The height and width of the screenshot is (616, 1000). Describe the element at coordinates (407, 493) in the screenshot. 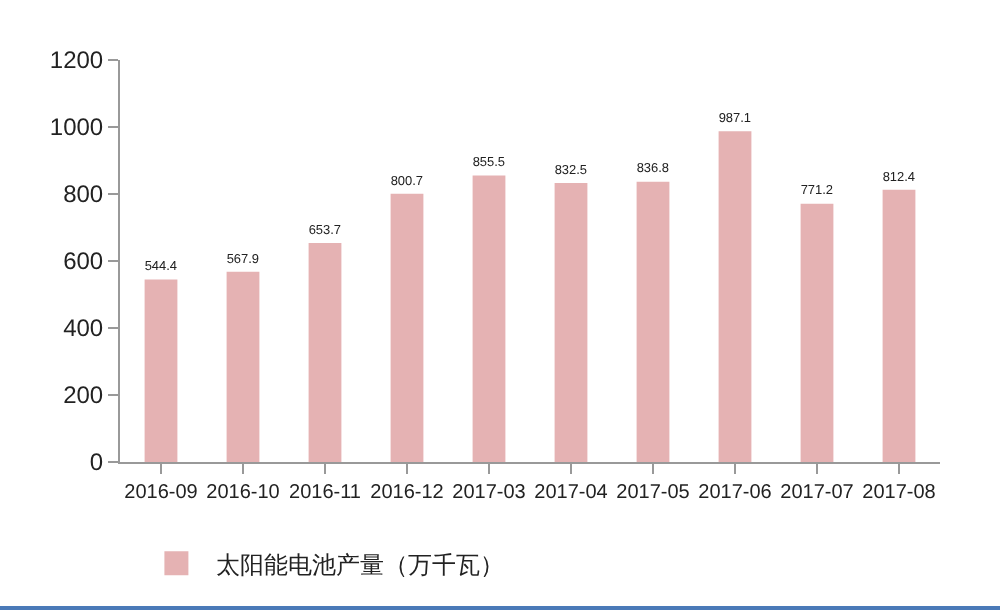

I see `x-tick-label: 2016-12` at that location.